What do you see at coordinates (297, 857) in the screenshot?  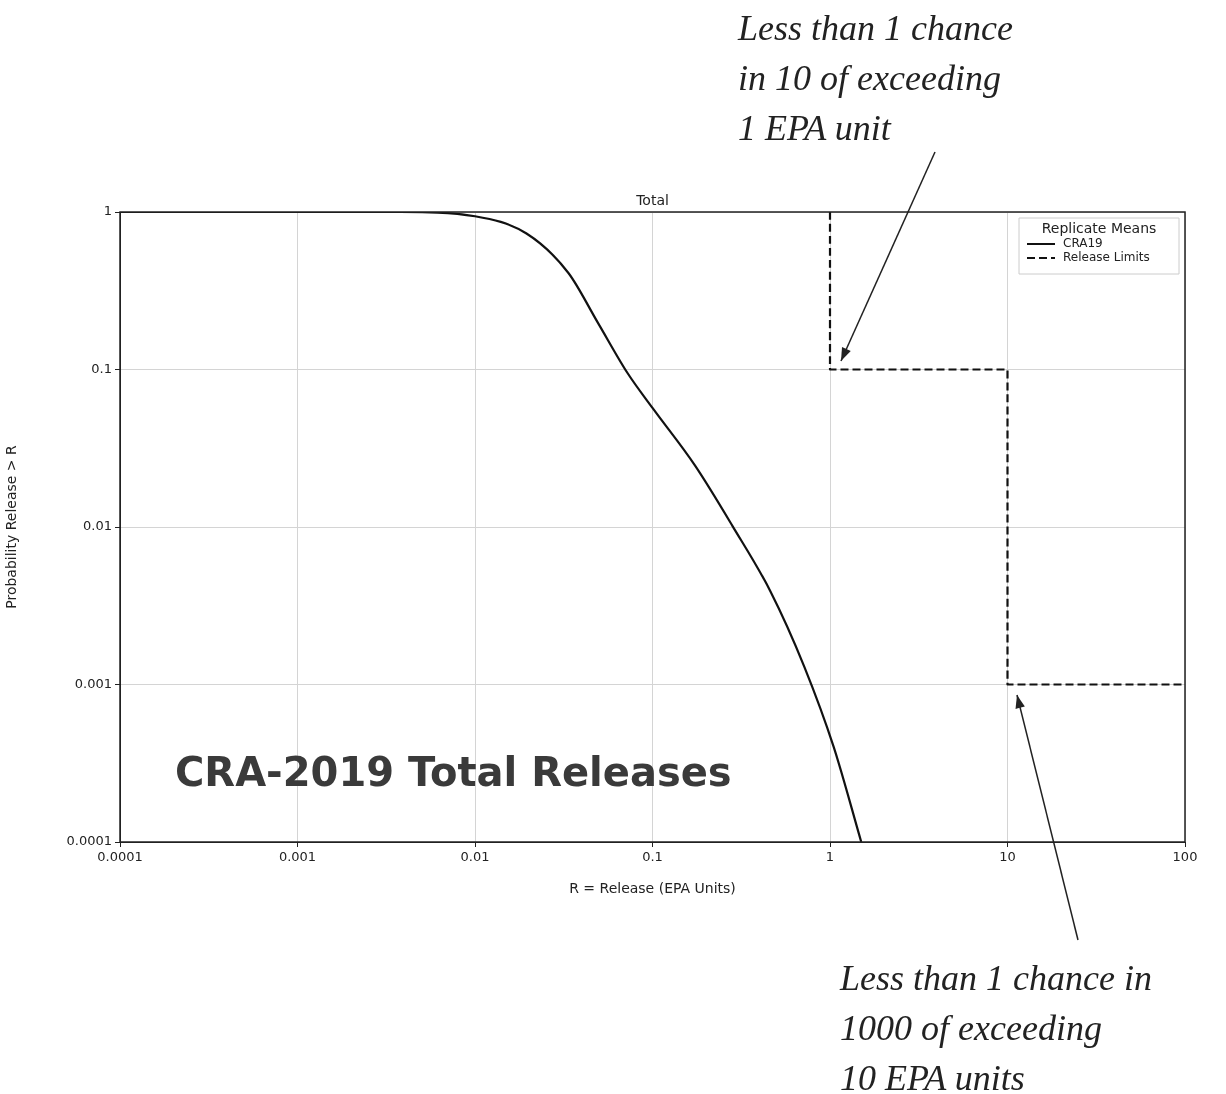 I see `x-tick-label: 0.001` at bounding box center [297, 857].